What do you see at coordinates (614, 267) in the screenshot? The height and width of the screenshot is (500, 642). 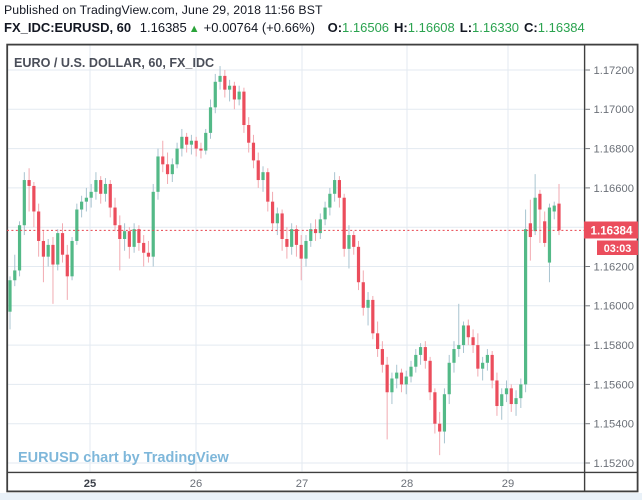 I see `price-axis-label: 1.16200` at bounding box center [614, 267].